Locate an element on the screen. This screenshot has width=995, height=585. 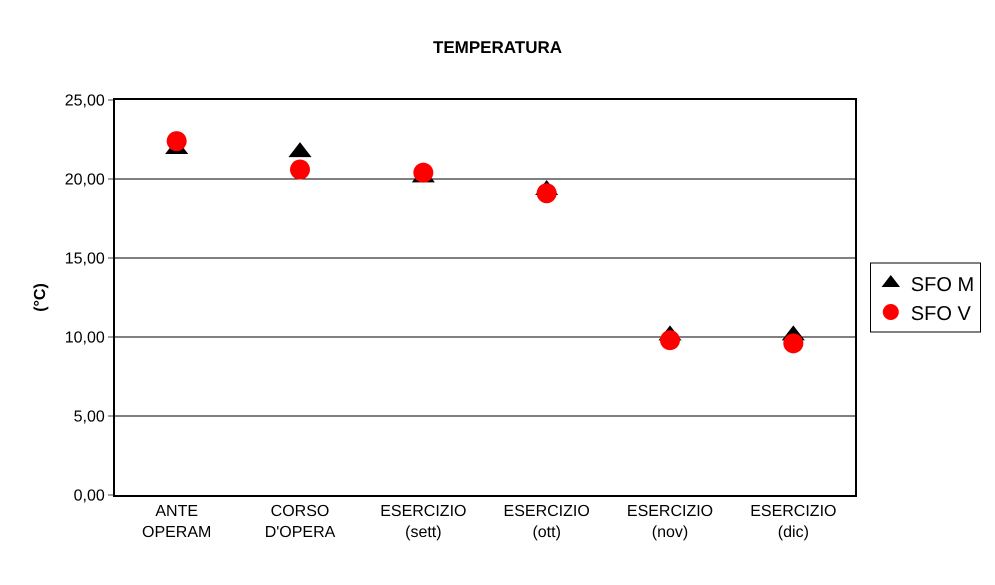
x-tick-label: CORSO D'OPERA is located at coordinates (300, 522).